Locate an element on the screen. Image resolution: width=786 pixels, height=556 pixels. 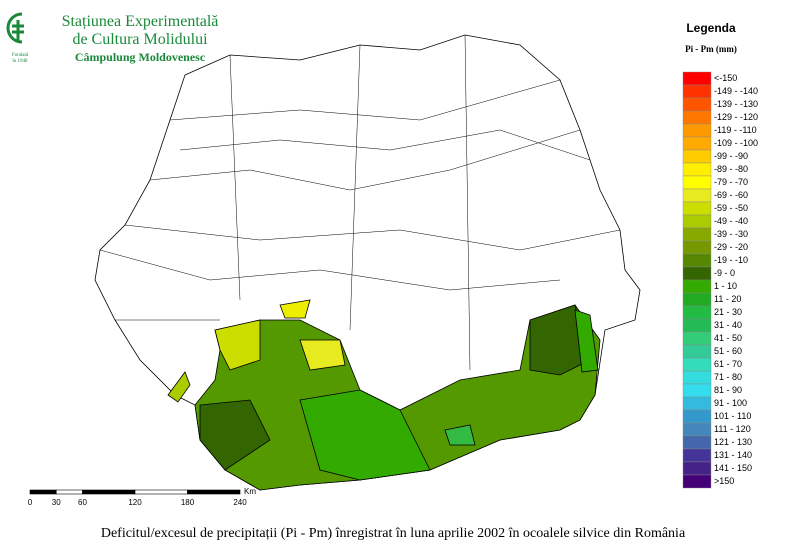
legend-label: -139 - -130 is located at coordinates (736, 104).